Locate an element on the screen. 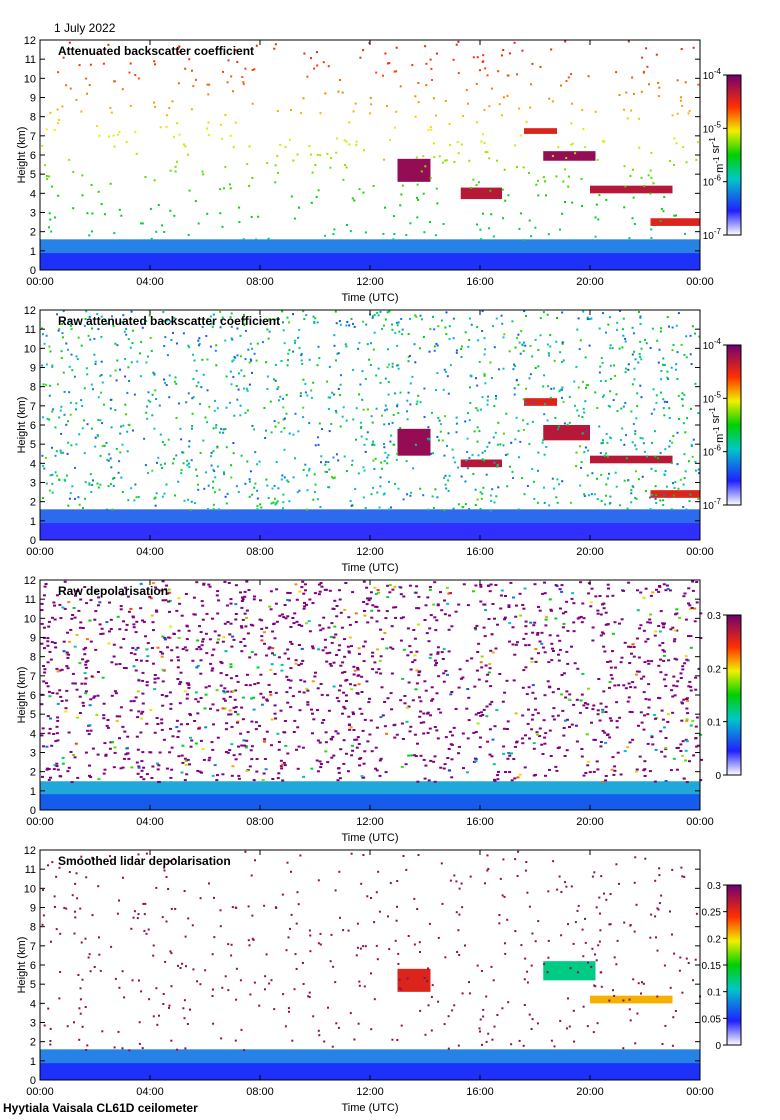 Image resolution: width=780 pixels, height=1120 pixels. colorbar-tick-label: 10⁻⁷ is located at coordinates (712, 234).